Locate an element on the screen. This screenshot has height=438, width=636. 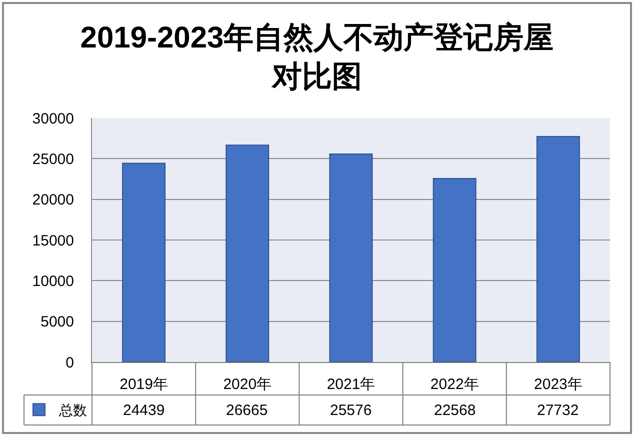
x-tick-label: 2023年 is located at coordinates (558, 384).